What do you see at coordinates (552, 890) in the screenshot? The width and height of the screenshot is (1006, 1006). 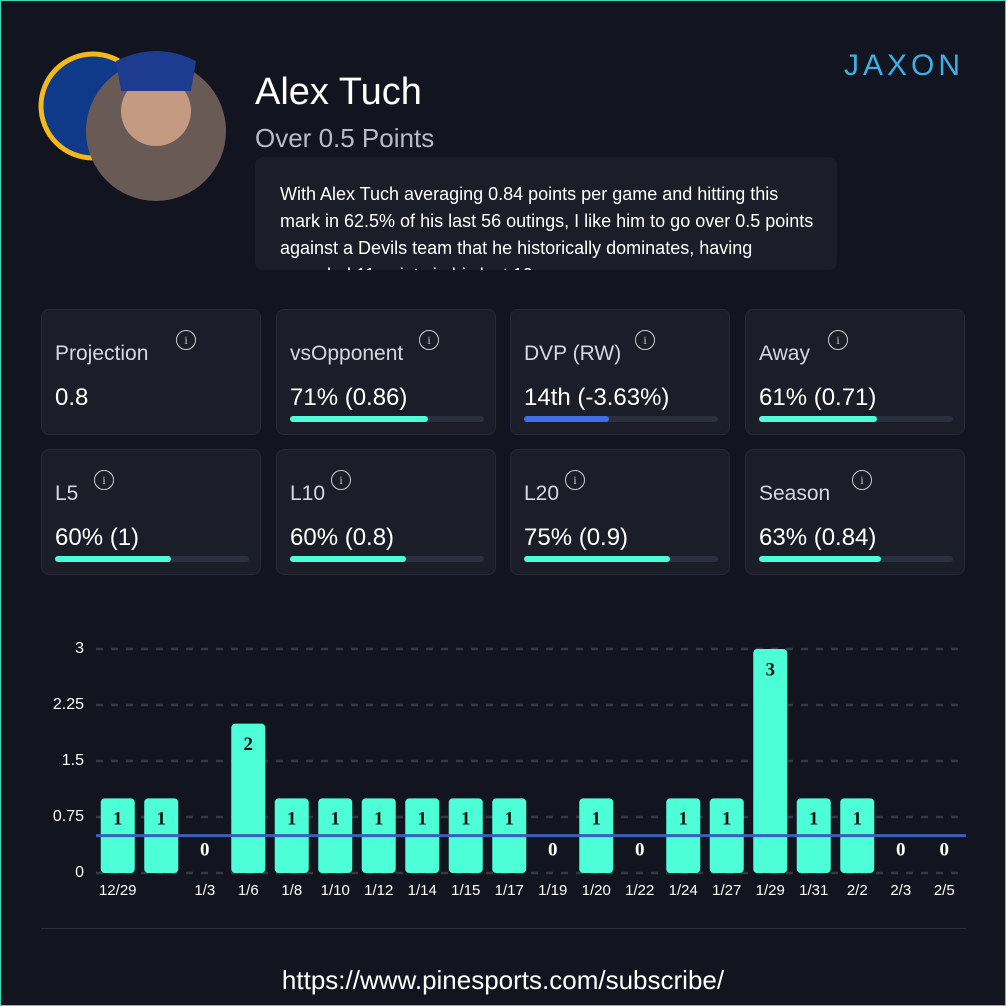 I see `x-tick-label: 1/19` at bounding box center [552, 890].